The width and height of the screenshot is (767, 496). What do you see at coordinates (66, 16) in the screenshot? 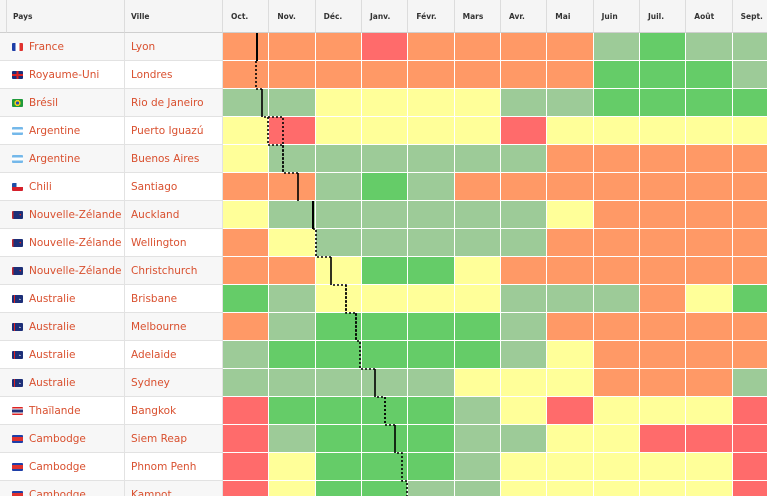
I see `header-country: Pays` at bounding box center [66, 16].